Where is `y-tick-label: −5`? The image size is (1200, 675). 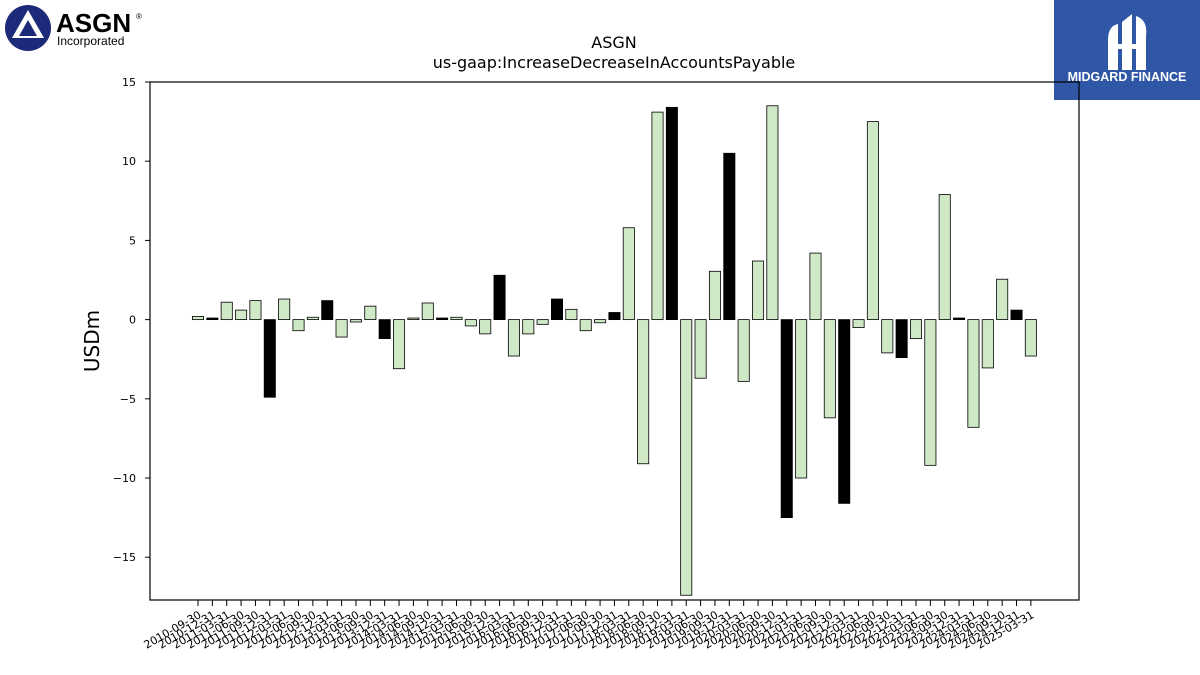
y-tick-label: −5 is located at coordinates (128, 399).